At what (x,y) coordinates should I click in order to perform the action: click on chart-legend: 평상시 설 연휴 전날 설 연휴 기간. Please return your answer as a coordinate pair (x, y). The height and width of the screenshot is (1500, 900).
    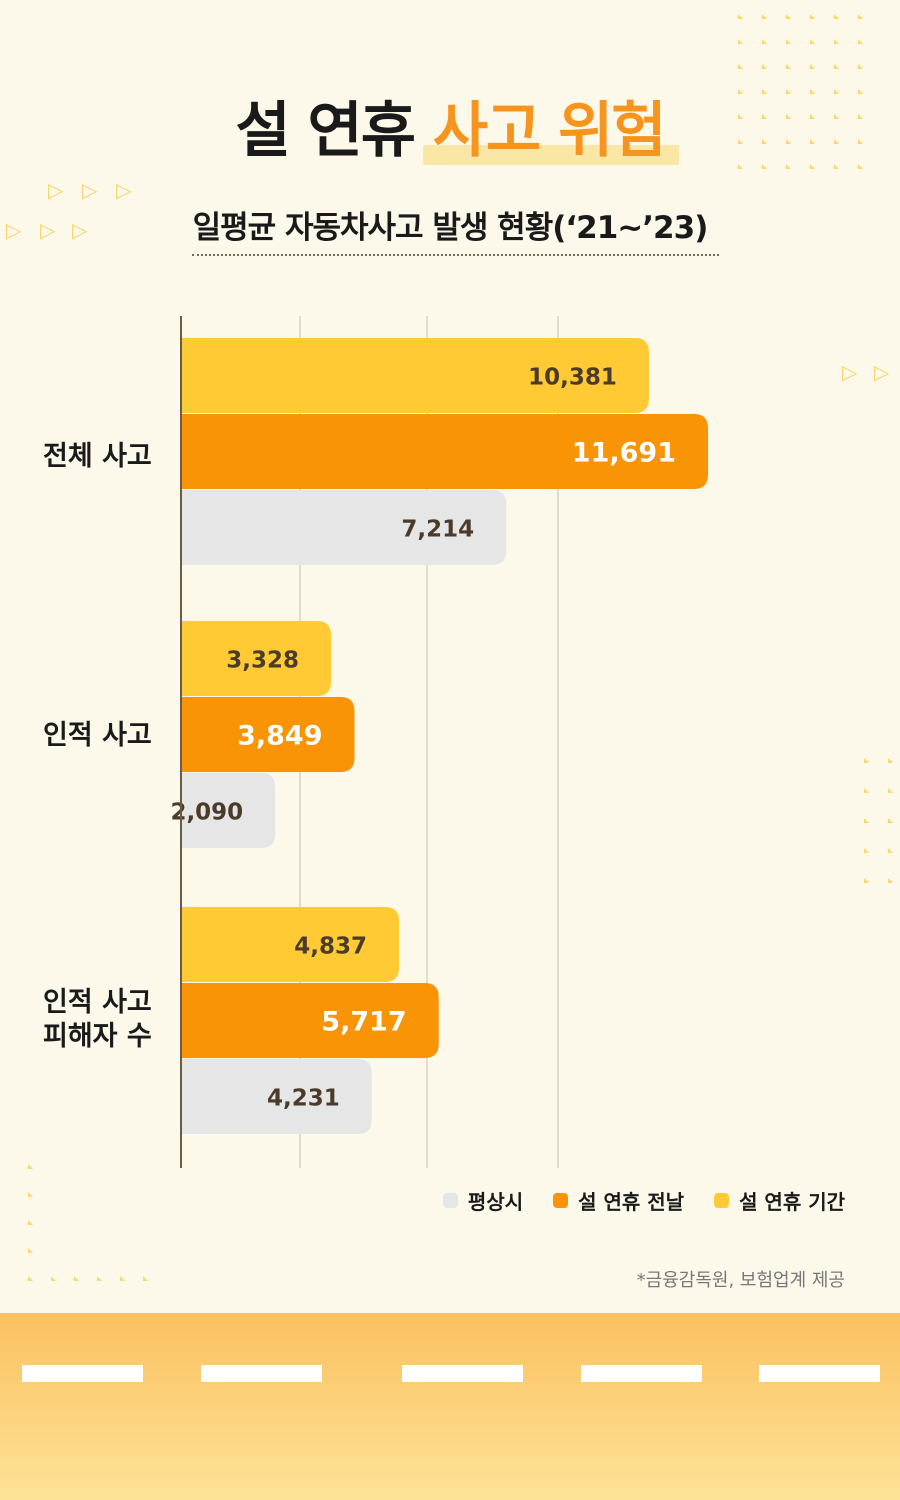
    Looking at the image, I should click on (643, 1200).